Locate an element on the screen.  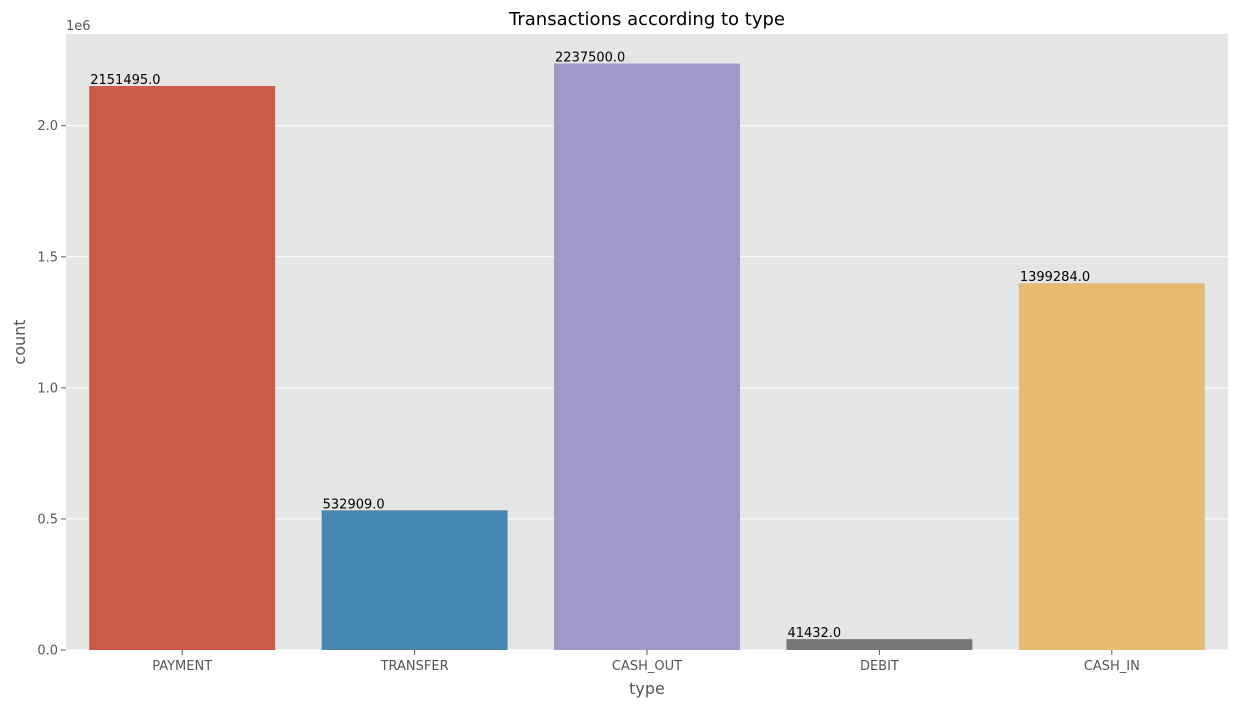
x-tick-label: PAYMENT is located at coordinates (182, 666).